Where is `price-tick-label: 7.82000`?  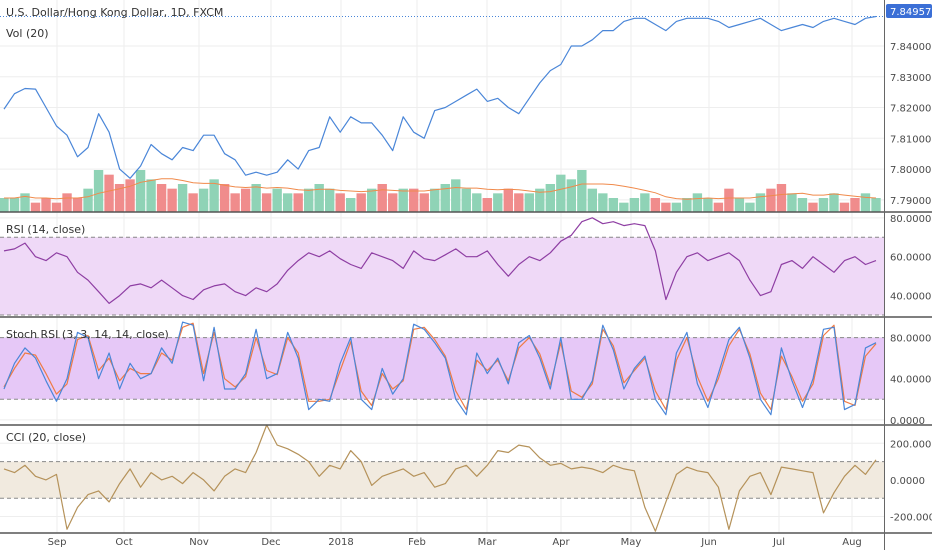
price-tick-label: 7.82000 is located at coordinates (910, 109).